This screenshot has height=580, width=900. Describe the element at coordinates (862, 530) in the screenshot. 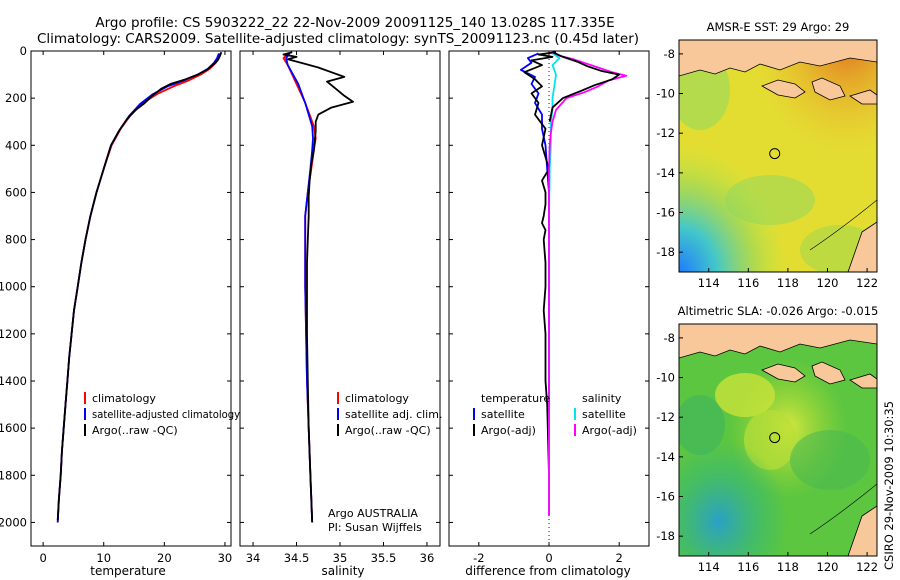

I see `sla-coast-australia` at that location.